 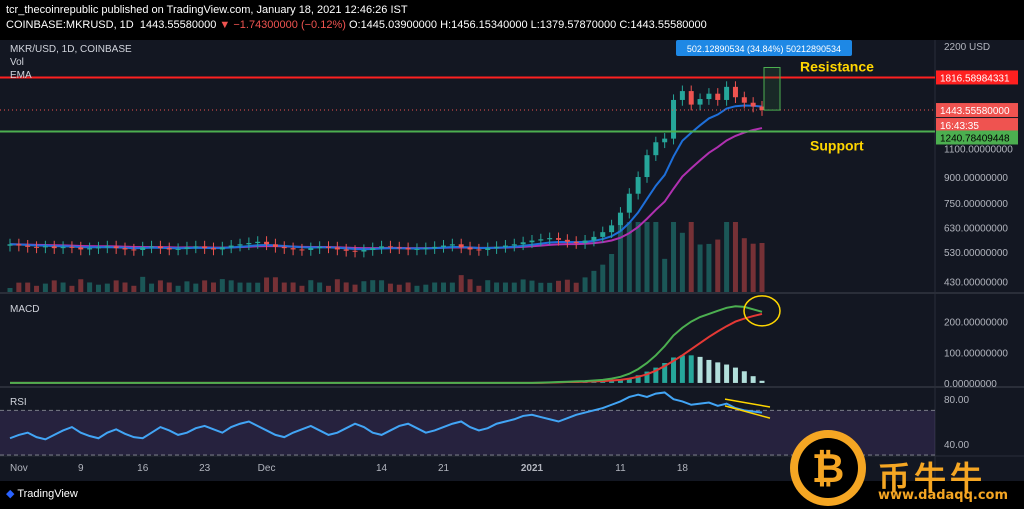 I want to click on resistance-price-tag-bg, so click(x=977, y=77).